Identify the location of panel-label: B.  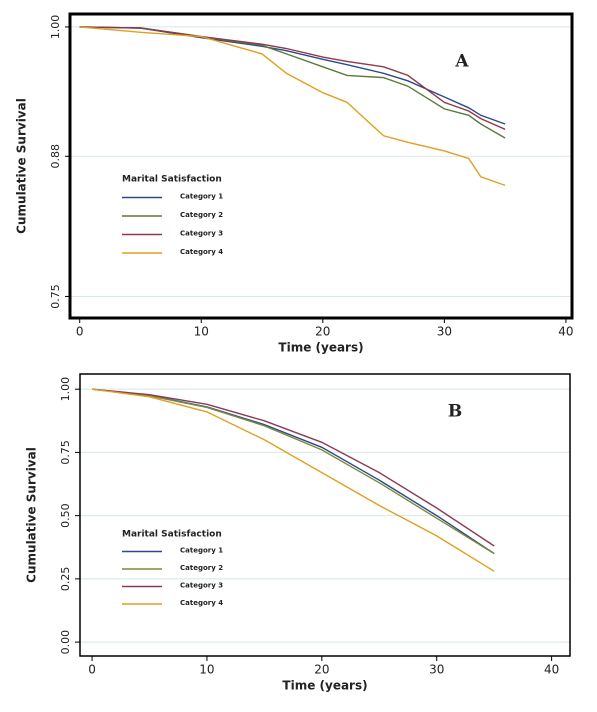
(455, 412).